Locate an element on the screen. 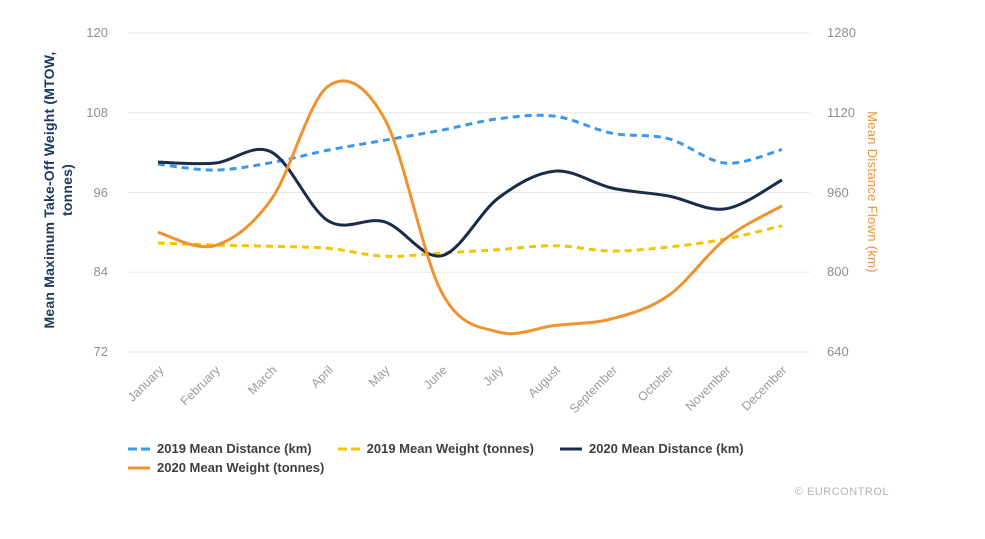 This screenshot has width=985, height=539. legend-item-2019-mean-weight-tonnes: 2019 Mean Weight (tonnes) is located at coordinates (435, 448).